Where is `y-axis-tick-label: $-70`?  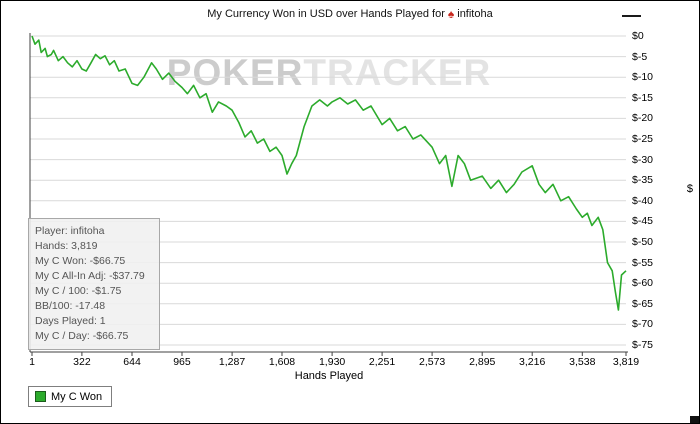 y-axis-tick-label: $-70 is located at coordinates (643, 324).